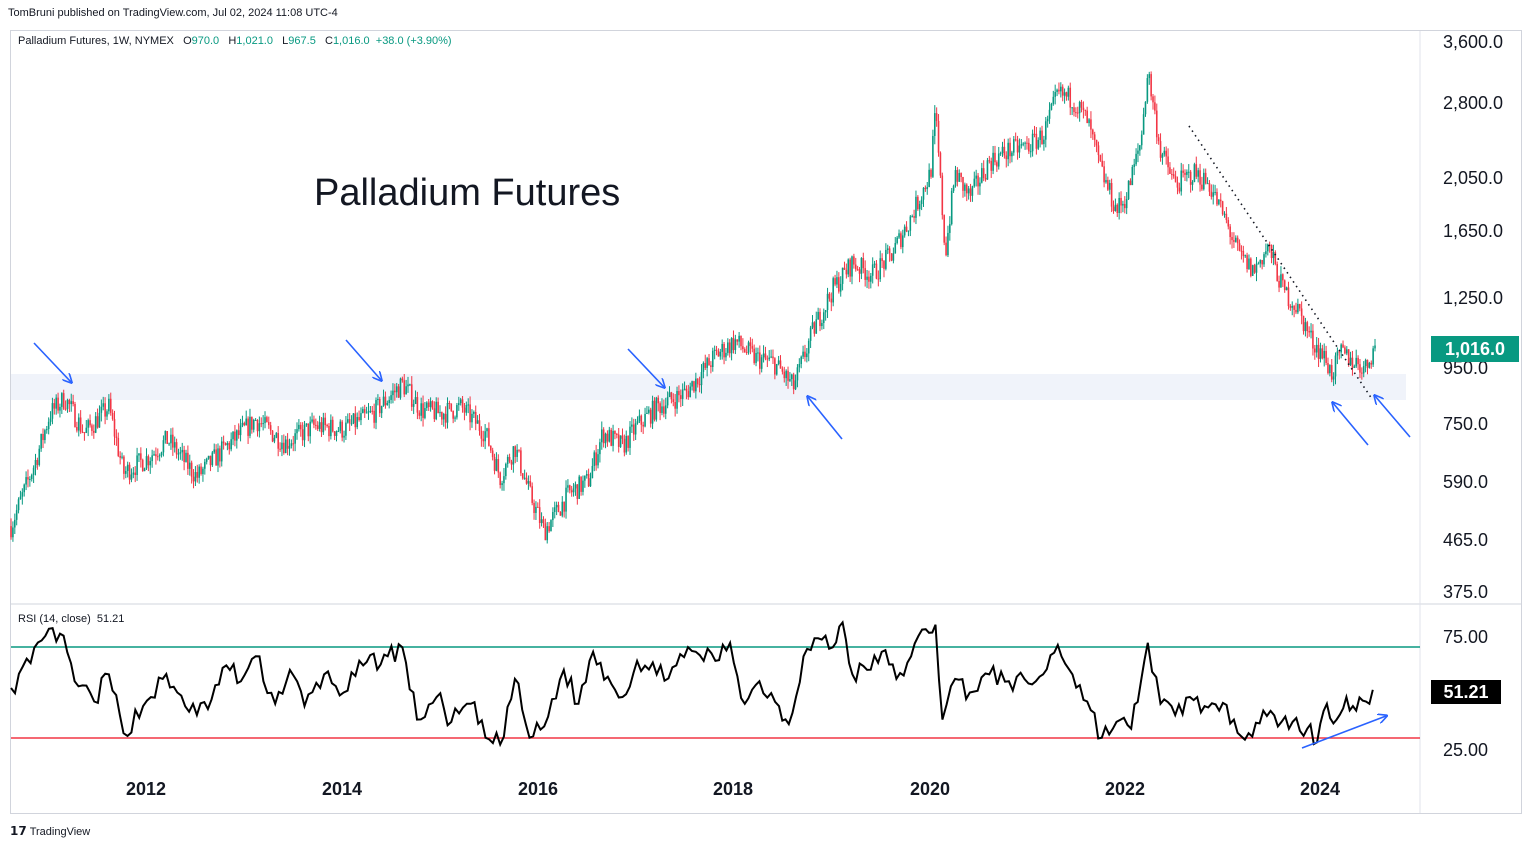  Describe the element at coordinates (1473, 178) in the screenshot. I see `y-tick-label: 2,050.0` at that location.